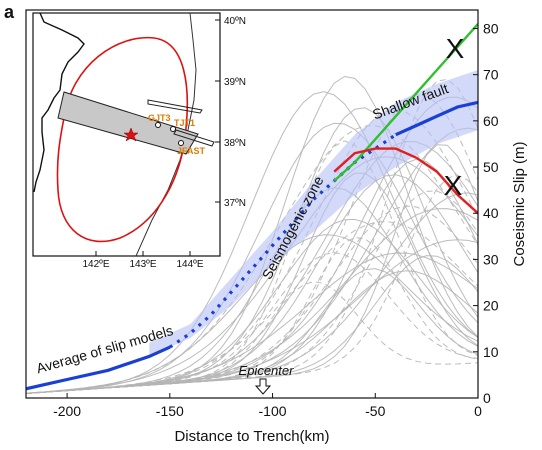  Describe the element at coordinates (491, 28) in the screenshot. I see `y-tick-label: 80` at that location.